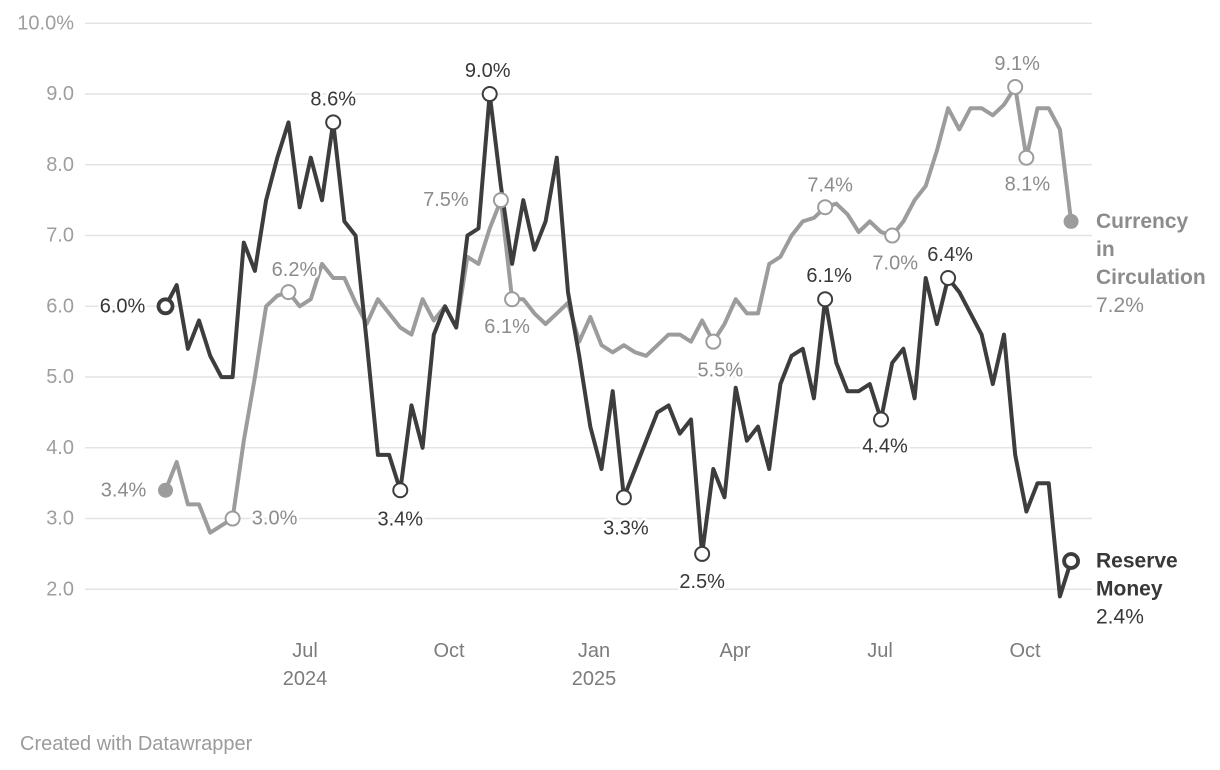  Describe the element at coordinates (895, 264) in the screenshot. I see `currency-point-label: 7.0%` at that location.